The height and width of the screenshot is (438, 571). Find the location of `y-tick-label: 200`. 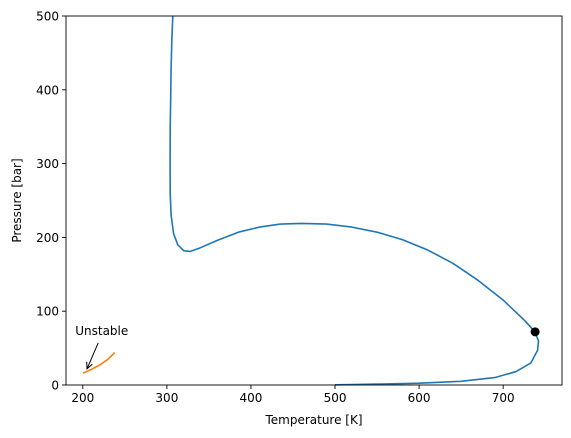

y-tick-label: 200 is located at coordinates (47, 238).